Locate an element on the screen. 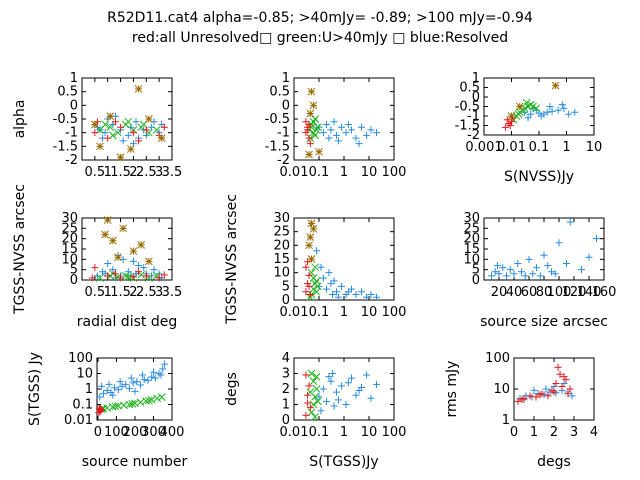 Image resolution: width=640 pixels, height=480 pixels. y-tick-label: -1 is located at coordinates (71, 133).